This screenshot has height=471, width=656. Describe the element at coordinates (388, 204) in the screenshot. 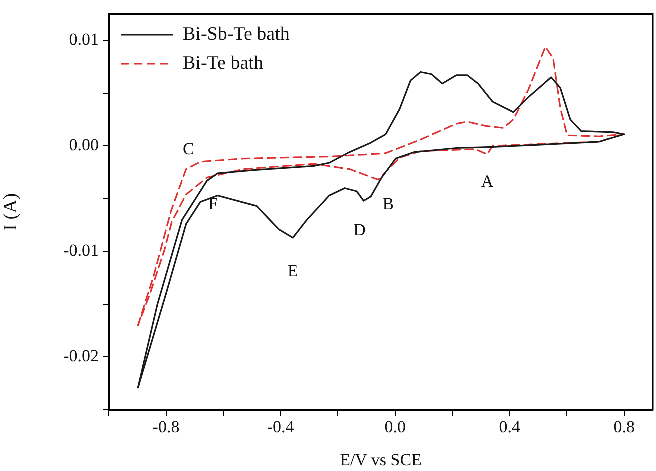

I see `annotation: B` at that location.